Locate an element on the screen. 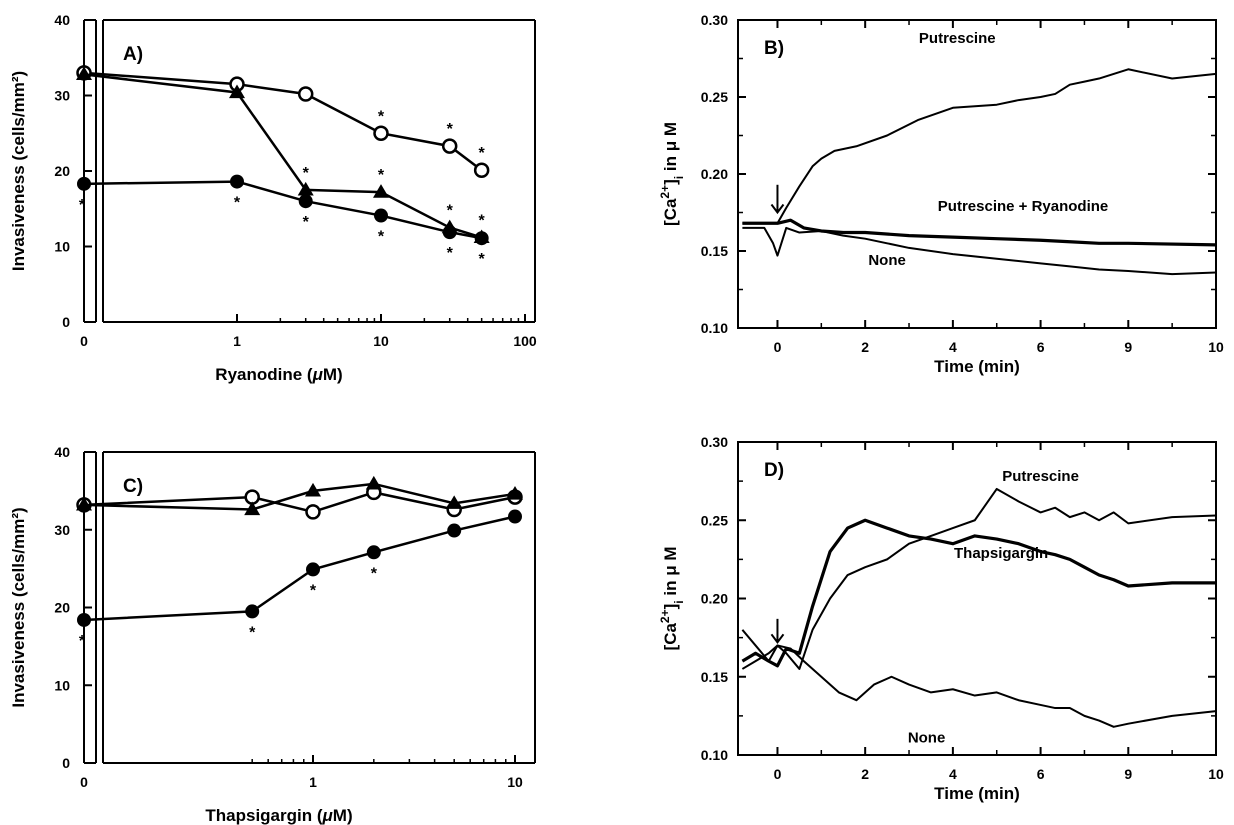  plot-frame is located at coordinates (977, 174).